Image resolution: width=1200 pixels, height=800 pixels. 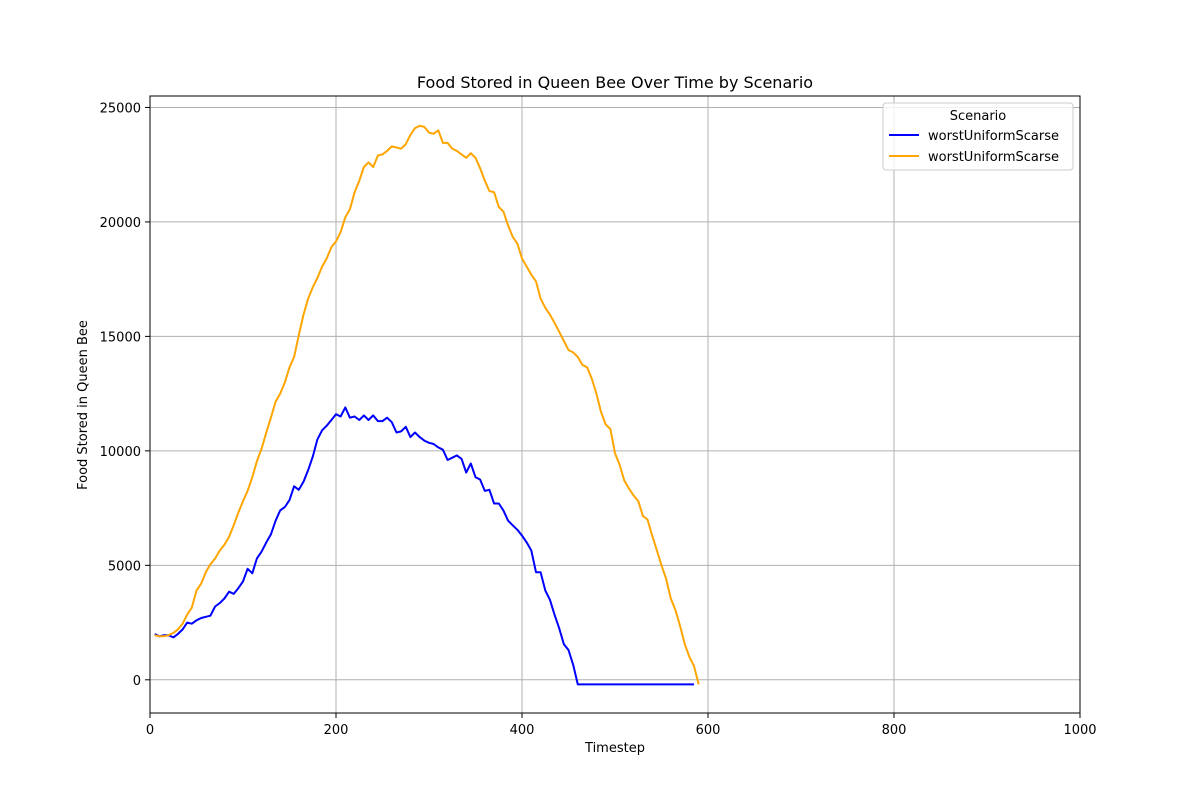 What do you see at coordinates (614, 748) in the screenshot?
I see `x-axis-label: Timestep` at bounding box center [614, 748].